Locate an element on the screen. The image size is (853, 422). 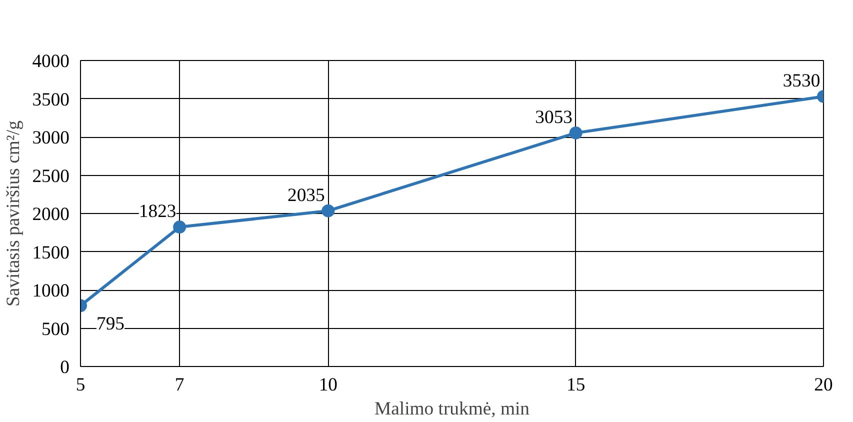
y-tick-label: 4000 is located at coordinates (51, 61).